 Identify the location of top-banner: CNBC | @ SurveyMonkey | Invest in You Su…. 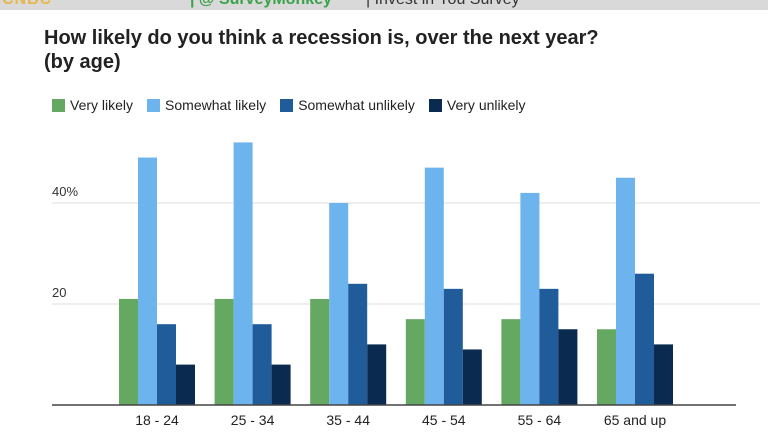
(384, 5).